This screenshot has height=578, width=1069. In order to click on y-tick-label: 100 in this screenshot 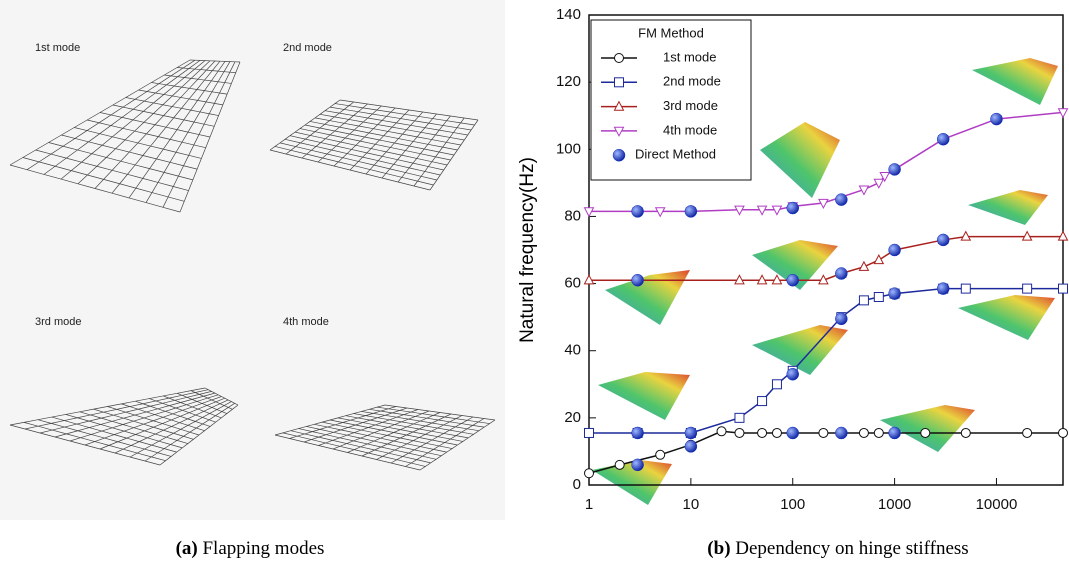, I will do `click(568, 148)`.